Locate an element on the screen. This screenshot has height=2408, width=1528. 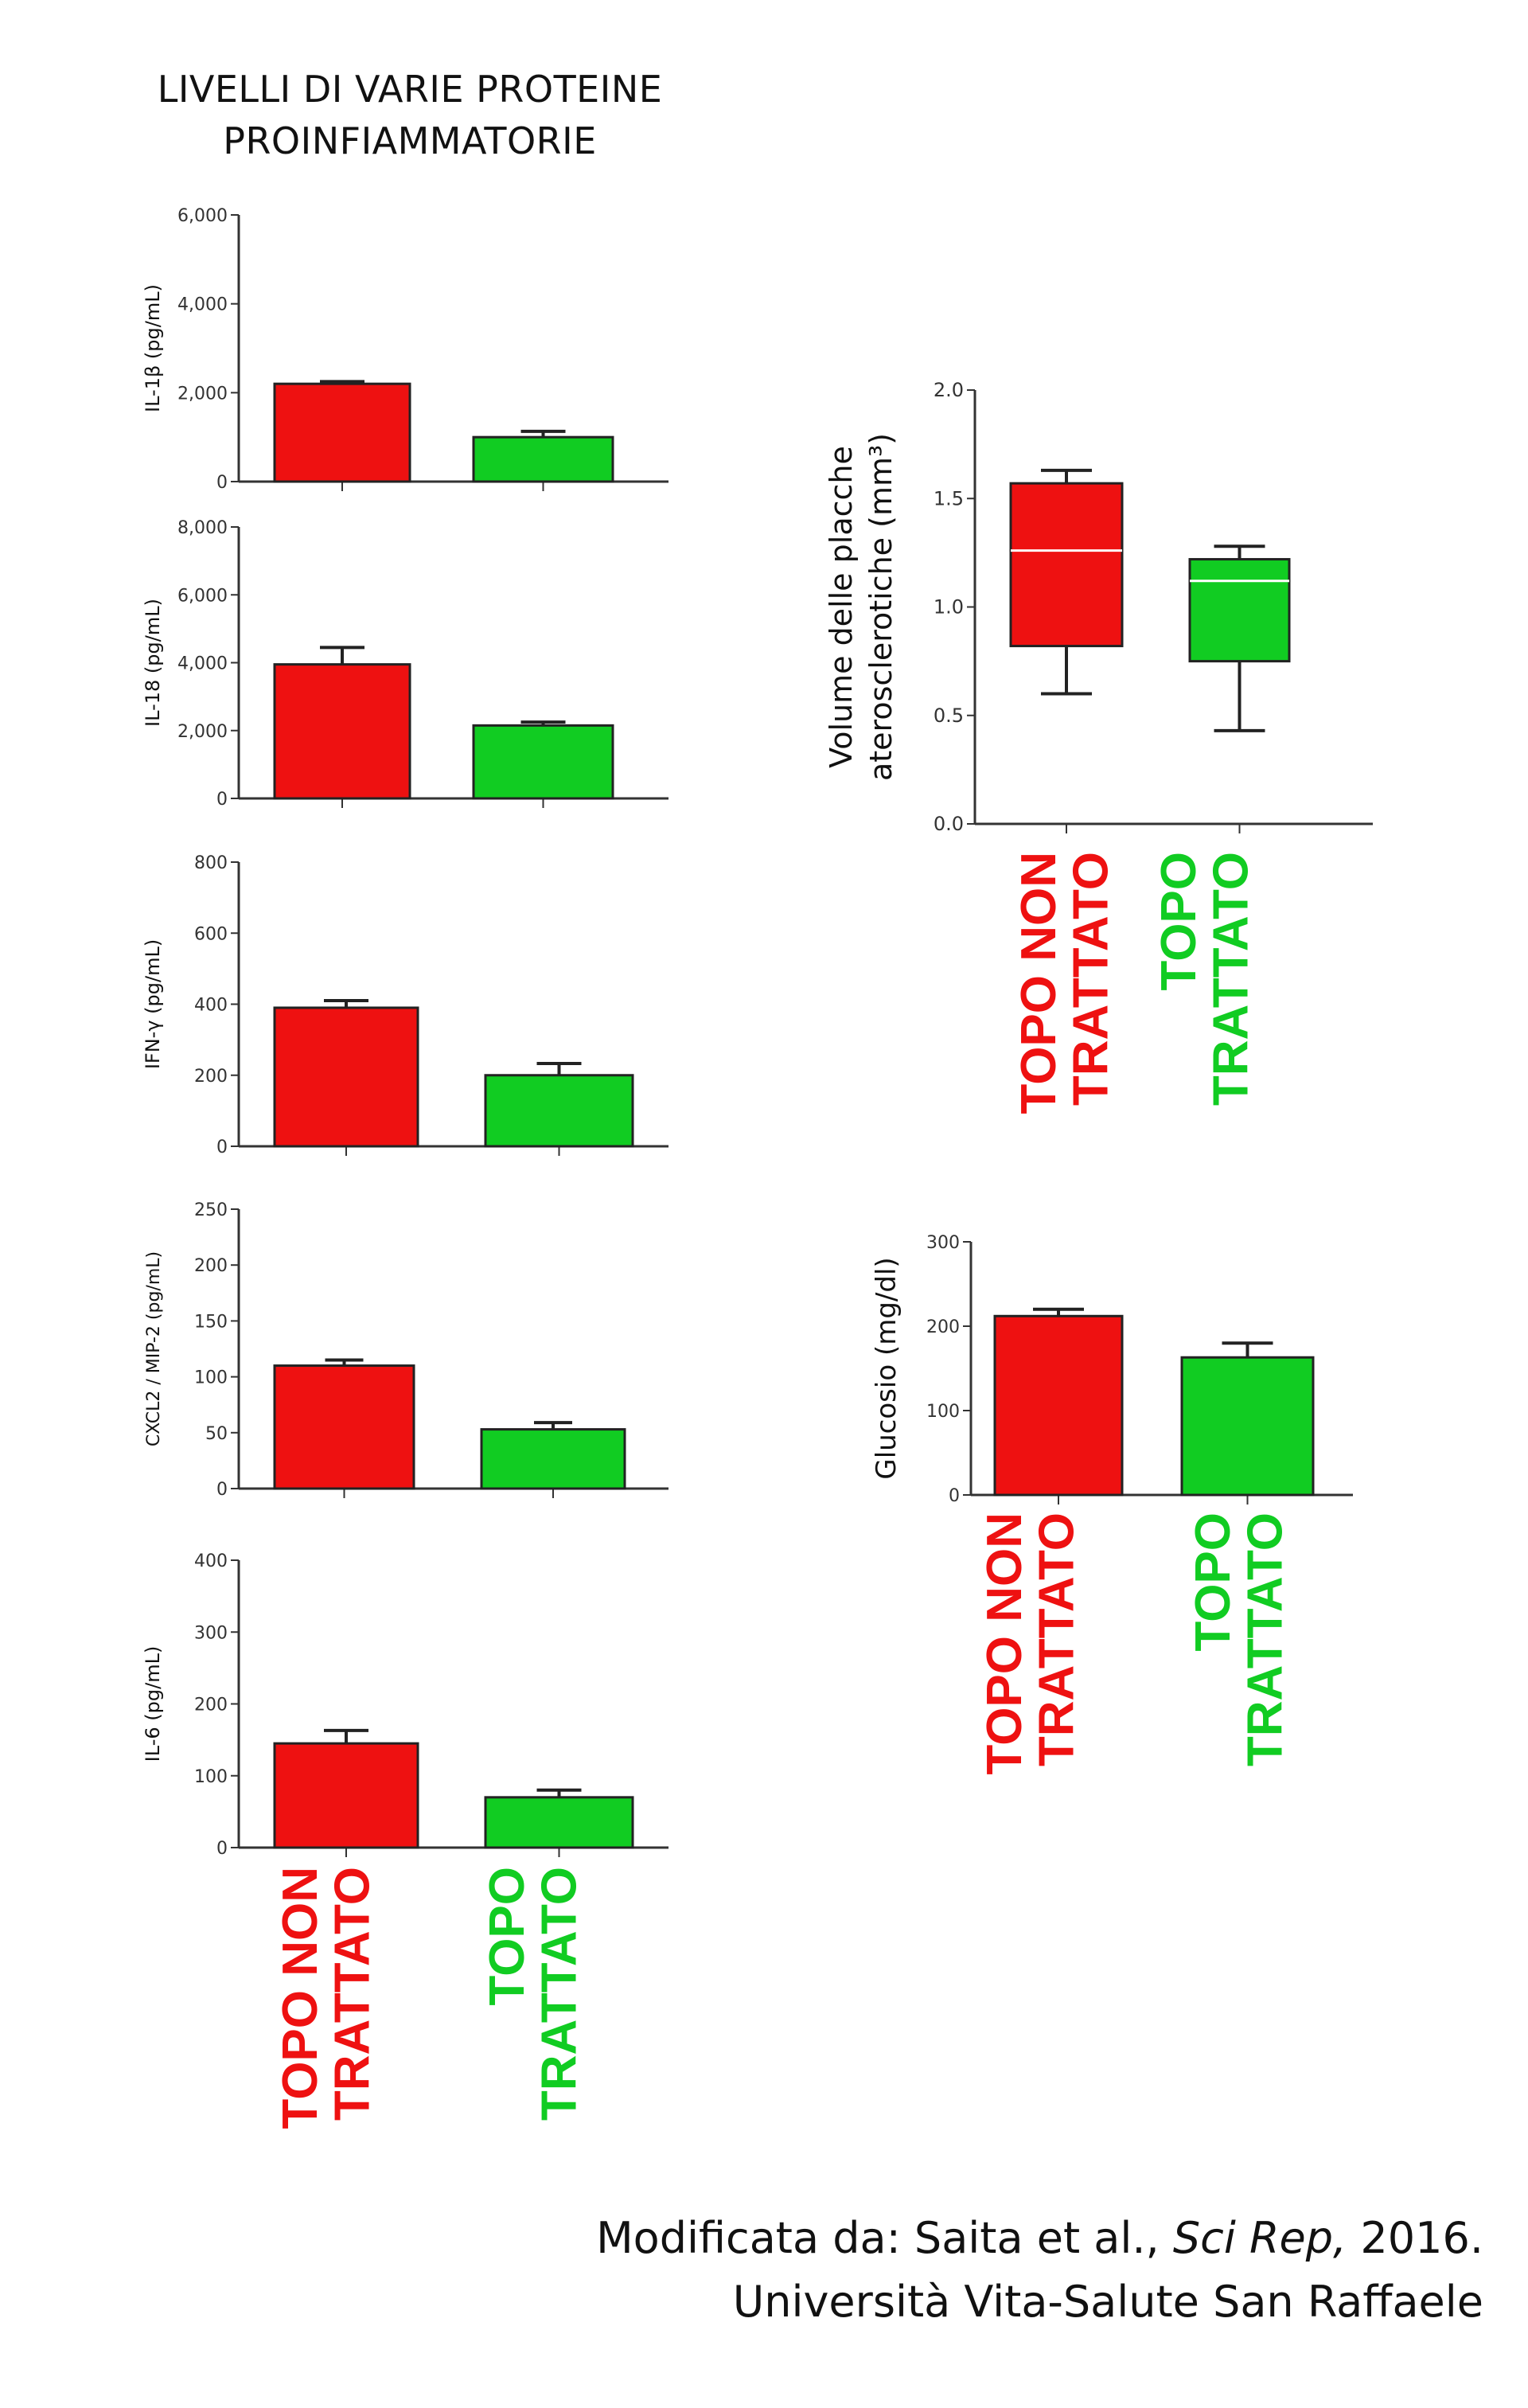
il1b-y-tick-label: 6,000 is located at coordinates (202, 216).